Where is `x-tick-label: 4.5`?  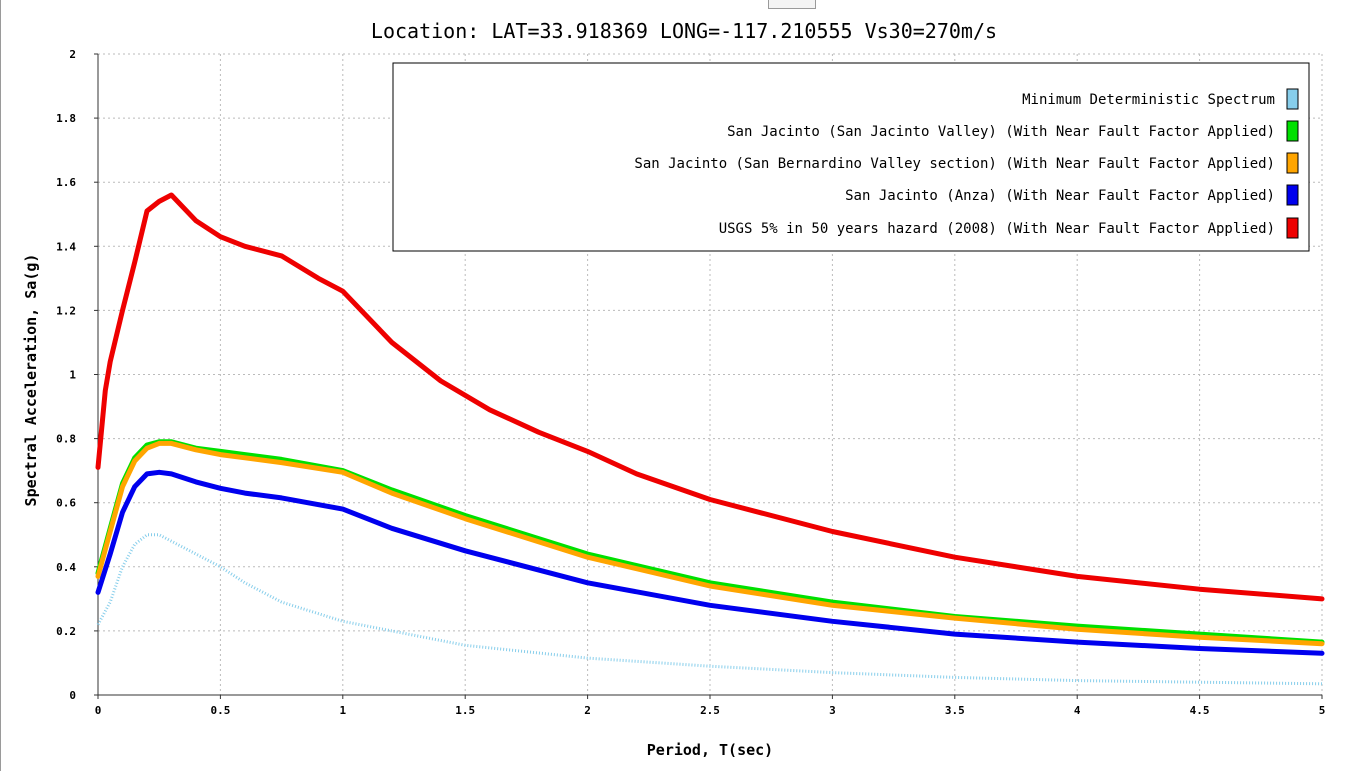
x-tick-label: 4.5 is located at coordinates (1200, 710).